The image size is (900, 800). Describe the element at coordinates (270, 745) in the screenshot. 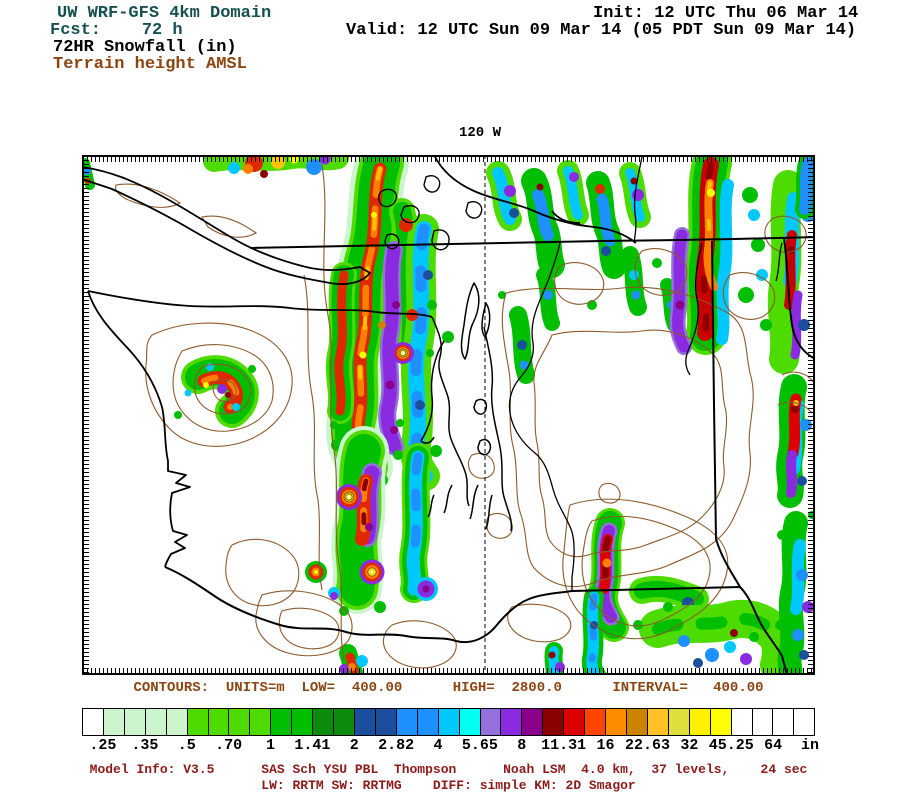

I see `colorbar-tick-label: 1` at that location.